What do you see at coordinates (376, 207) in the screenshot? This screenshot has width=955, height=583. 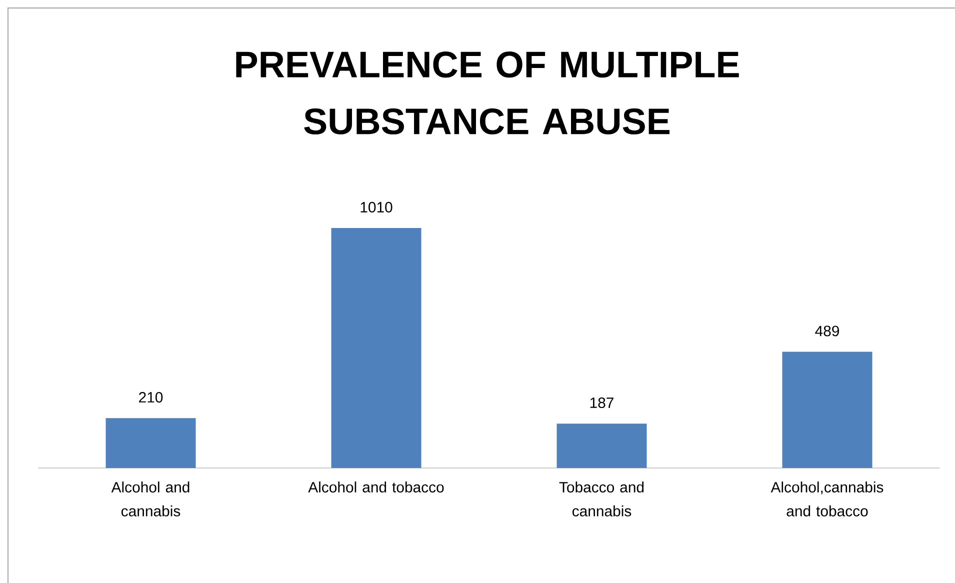 I see `data-label: 1010` at bounding box center [376, 207].